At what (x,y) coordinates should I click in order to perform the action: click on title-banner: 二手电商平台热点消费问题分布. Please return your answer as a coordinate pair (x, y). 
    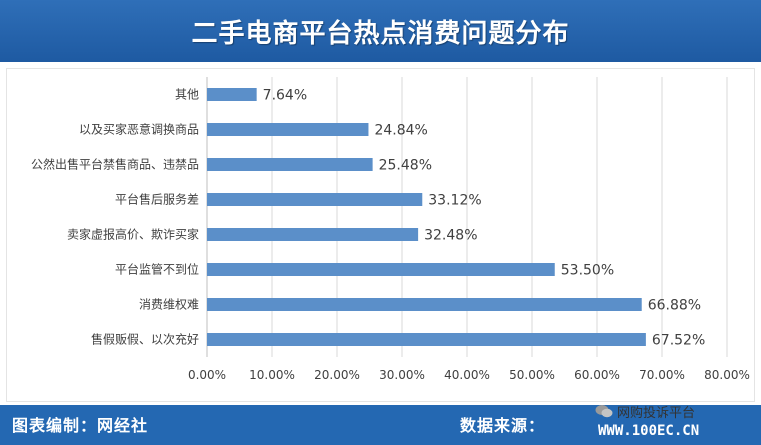
    Looking at the image, I should click on (380, 31).